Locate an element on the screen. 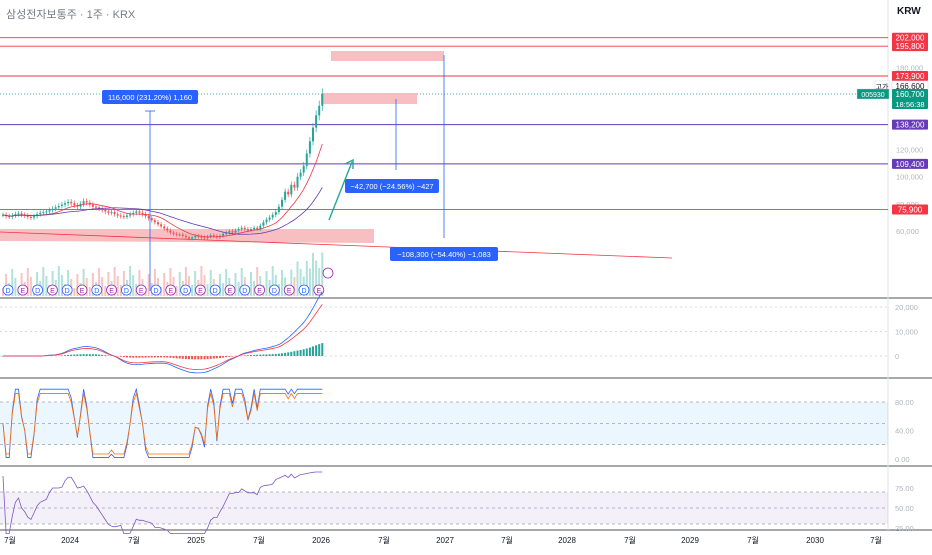 The image size is (932, 555). price-axis-label-text: 109,400 is located at coordinates (910, 164).